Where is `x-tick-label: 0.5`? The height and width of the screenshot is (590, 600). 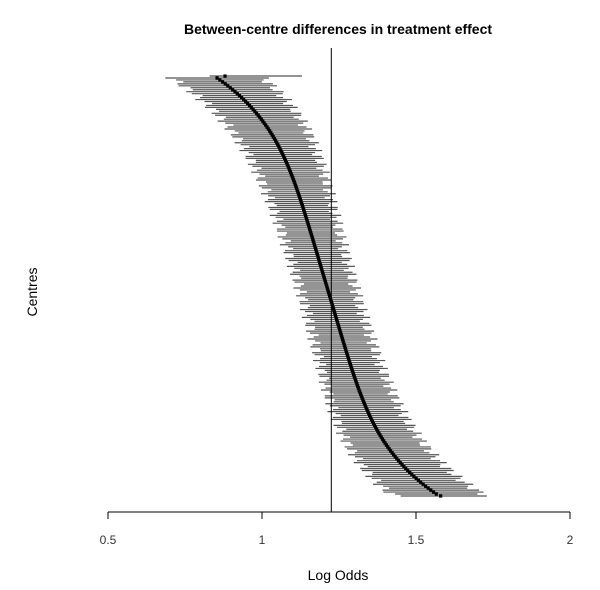
x-tick-label: 0.5 is located at coordinates (108, 540).